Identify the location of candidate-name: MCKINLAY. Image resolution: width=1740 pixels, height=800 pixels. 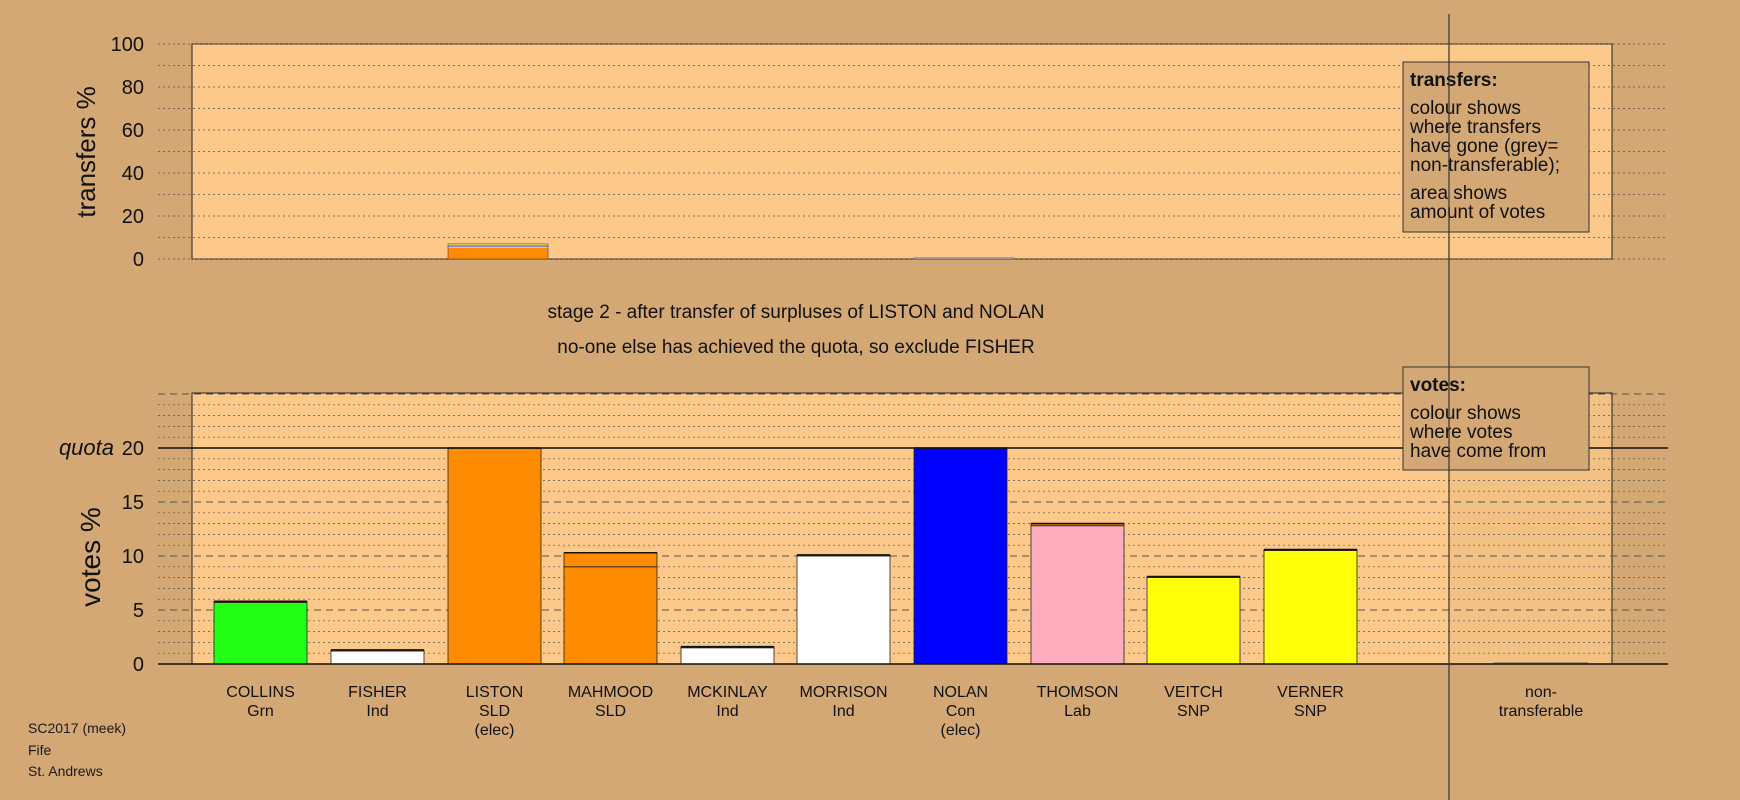
(727, 692).